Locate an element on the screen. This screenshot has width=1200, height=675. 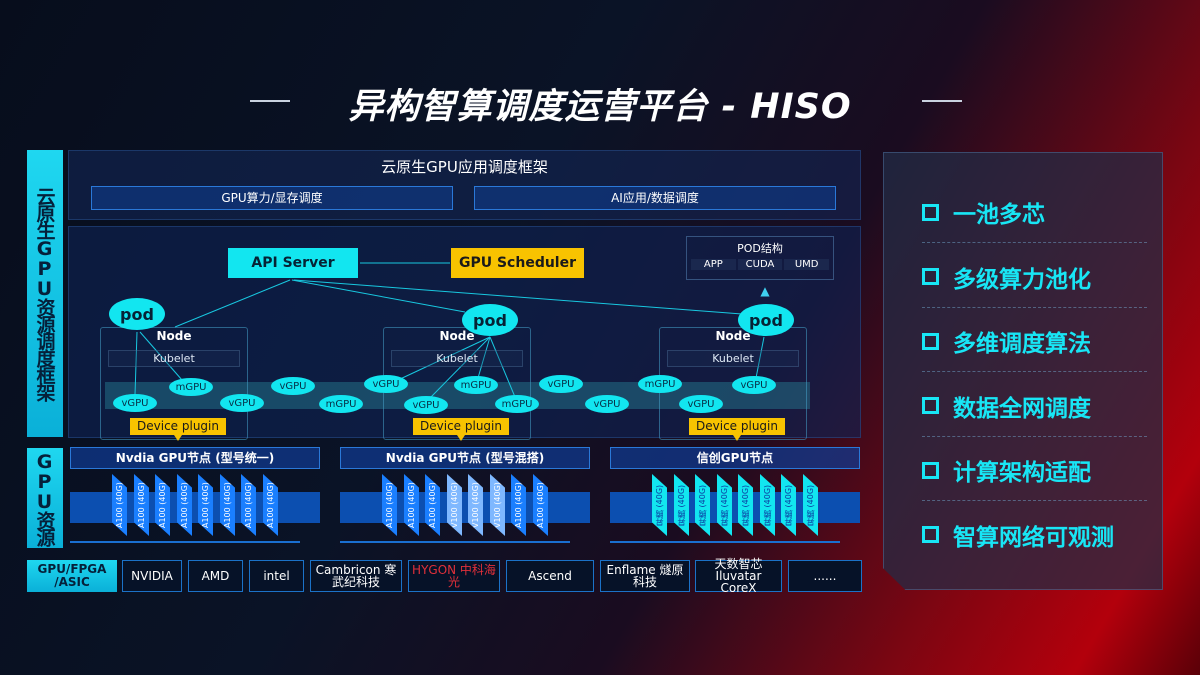
gpu-node-title: 信创GPU节点 is located at coordinates (735, 458).